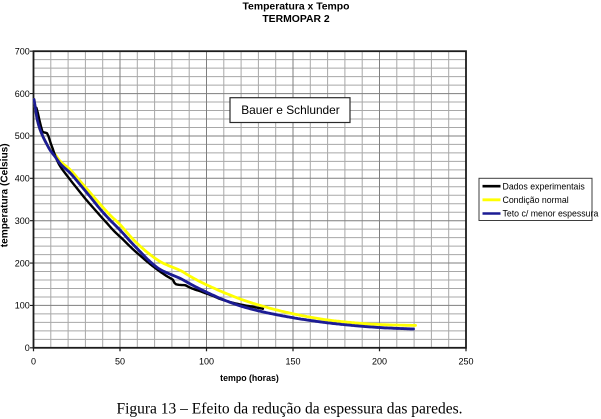  Describe the element at coordinates (22, 94) in the screenshot. I see `svg-text: 600` at that location.